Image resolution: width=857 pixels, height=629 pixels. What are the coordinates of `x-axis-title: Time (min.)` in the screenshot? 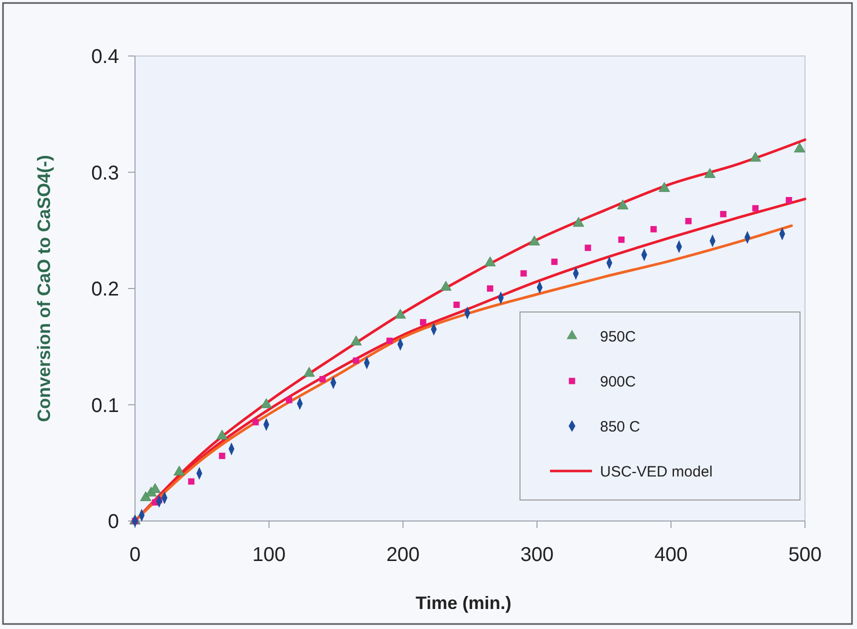 It's located at (464, 603).